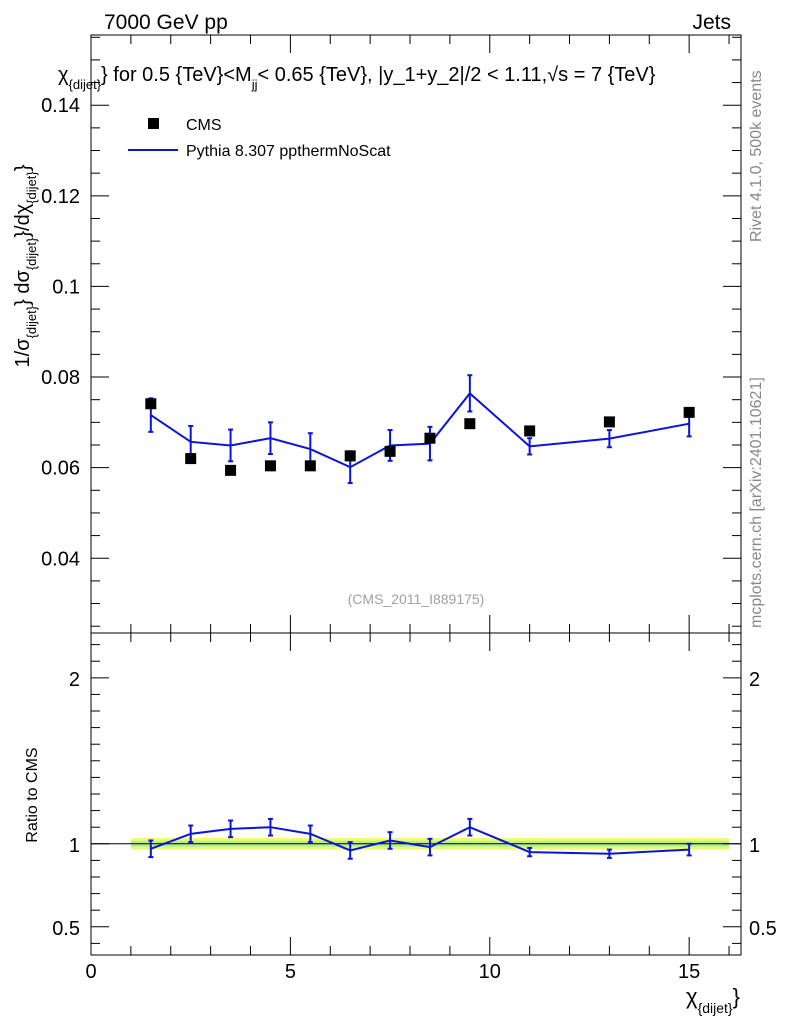 This screenshot has width=786, height=1024. I want to click on energy-label: 7000 GeV pp, so click(166, 22).